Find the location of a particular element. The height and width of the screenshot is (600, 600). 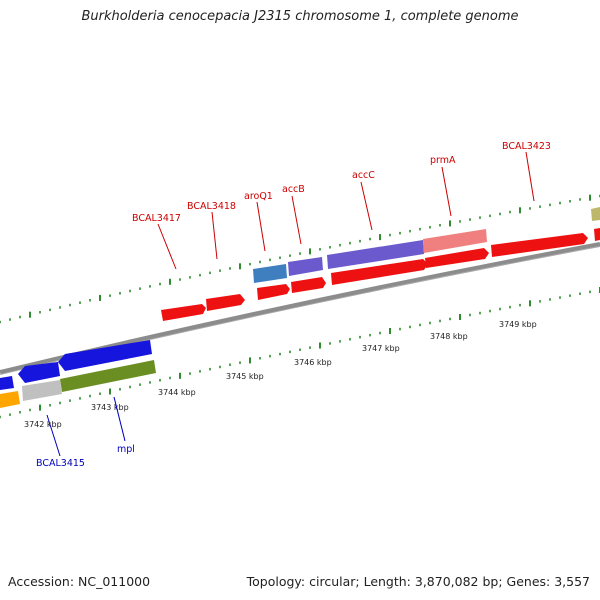

cds-prma-block is located at coordinates (455, 241).